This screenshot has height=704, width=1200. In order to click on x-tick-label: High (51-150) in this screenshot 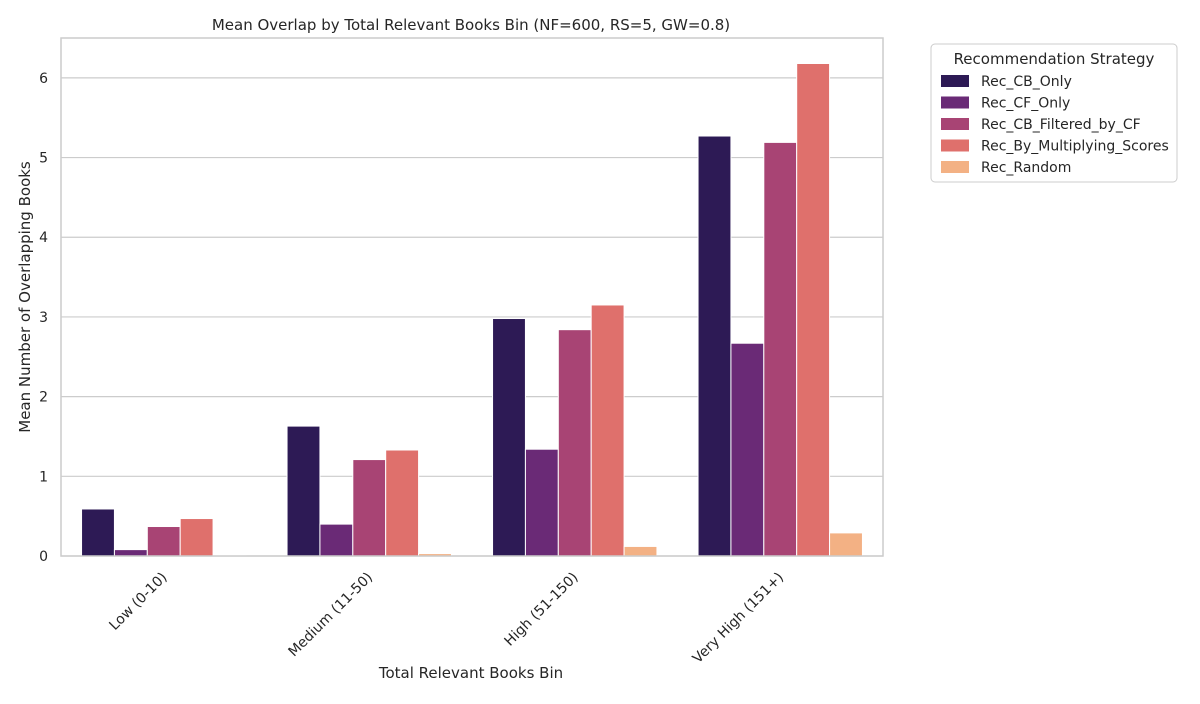, I will do `click(542, 610)`.